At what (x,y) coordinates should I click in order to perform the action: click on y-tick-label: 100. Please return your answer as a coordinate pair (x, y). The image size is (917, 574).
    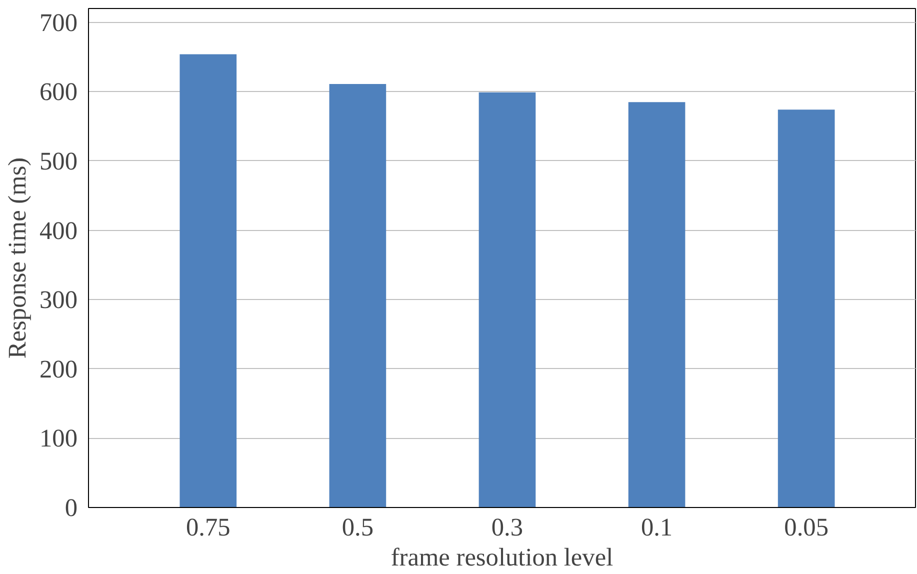
    Looking at the image, I should click on (59, 438).